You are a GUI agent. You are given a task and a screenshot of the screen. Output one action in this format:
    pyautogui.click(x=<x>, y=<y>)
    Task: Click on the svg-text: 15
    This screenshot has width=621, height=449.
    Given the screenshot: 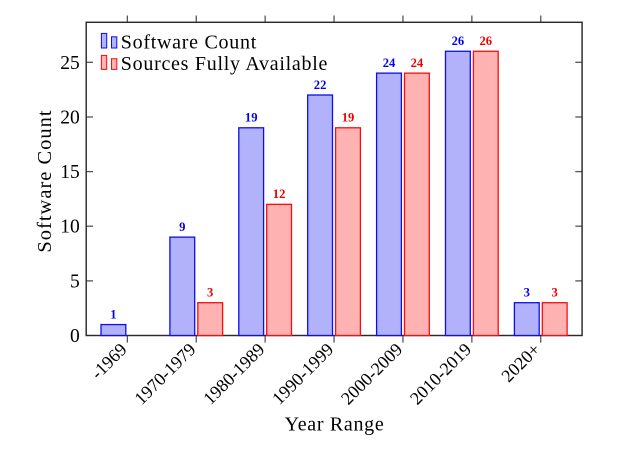 What is the action you would take?
    pyautogui.click(x=70, y=172)
    